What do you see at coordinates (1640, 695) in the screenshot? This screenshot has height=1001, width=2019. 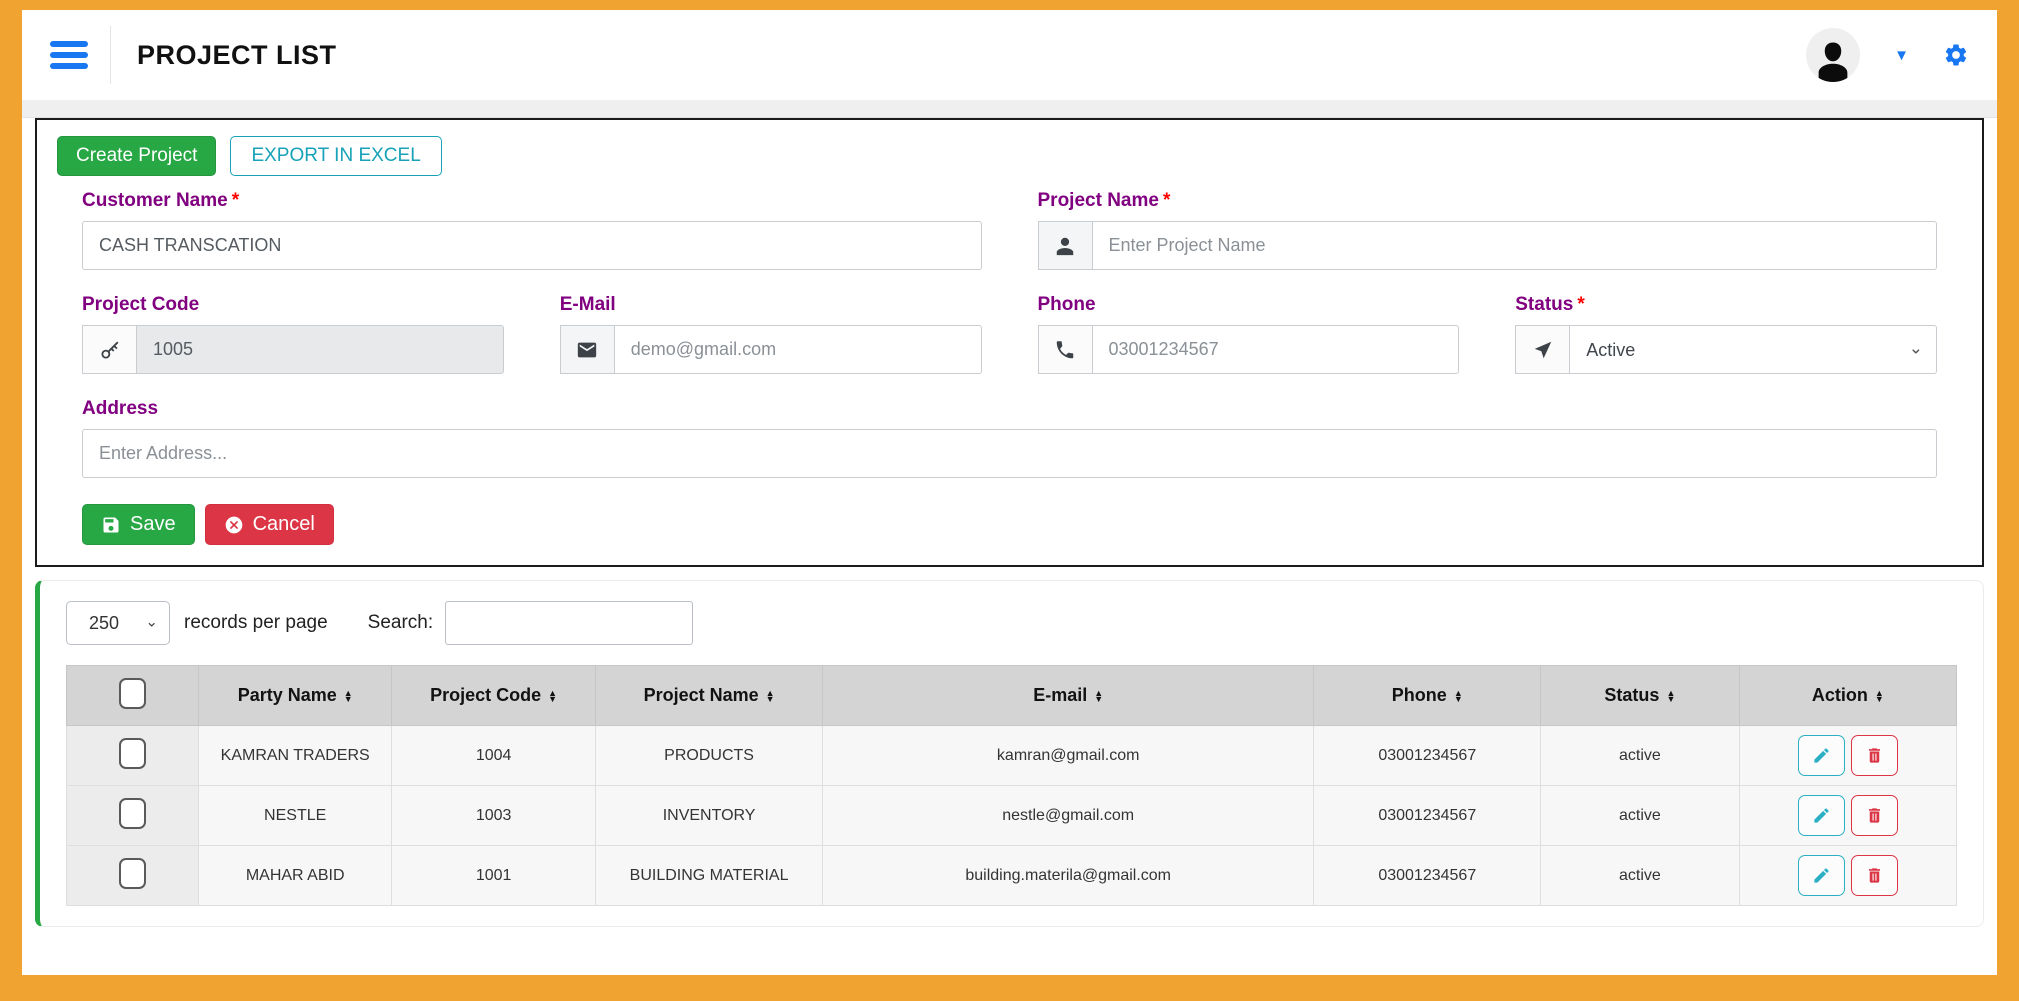 I see `col-header-status: Status ▲ ▼` at bounding box center [1640, 695].